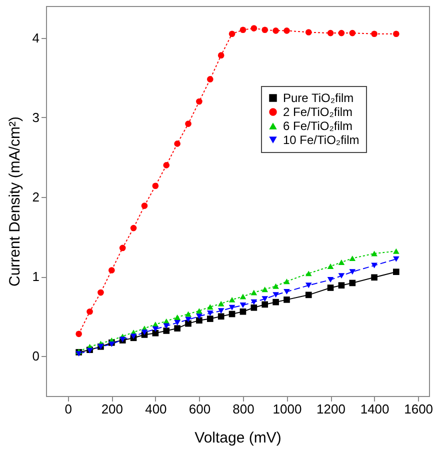  What do you see at coordinates (419, 409) in the screenshot?
I see `x-tick-label: 1600` at bounding box center [419, 409].